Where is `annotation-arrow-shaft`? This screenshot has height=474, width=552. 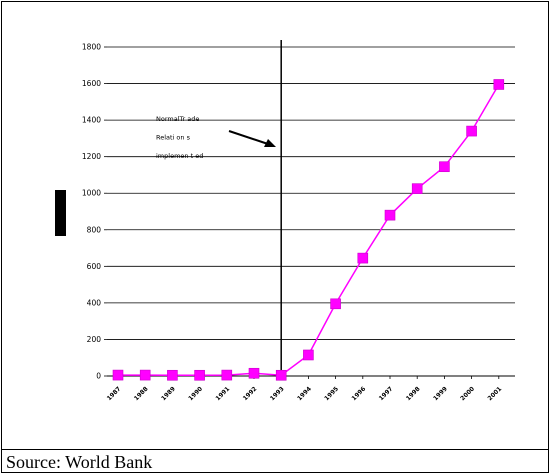
annotation-arrow-shaft is located at coordinates (248, 137).